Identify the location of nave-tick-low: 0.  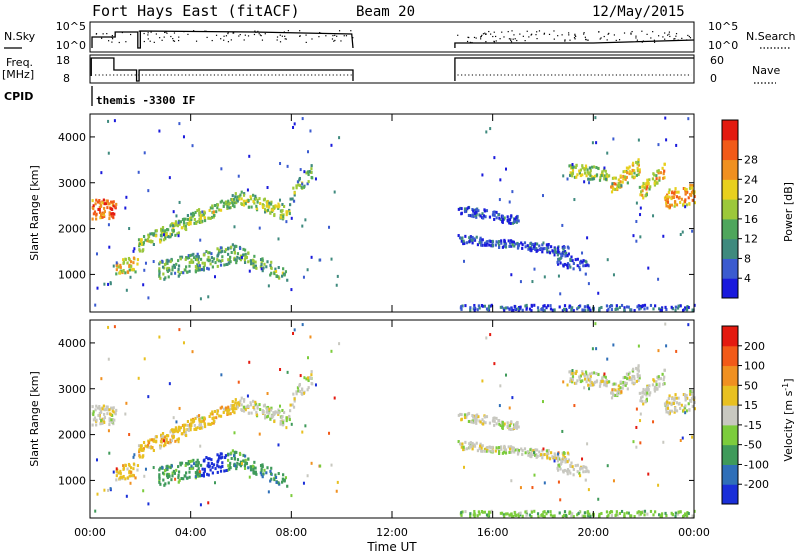
(713, 78).